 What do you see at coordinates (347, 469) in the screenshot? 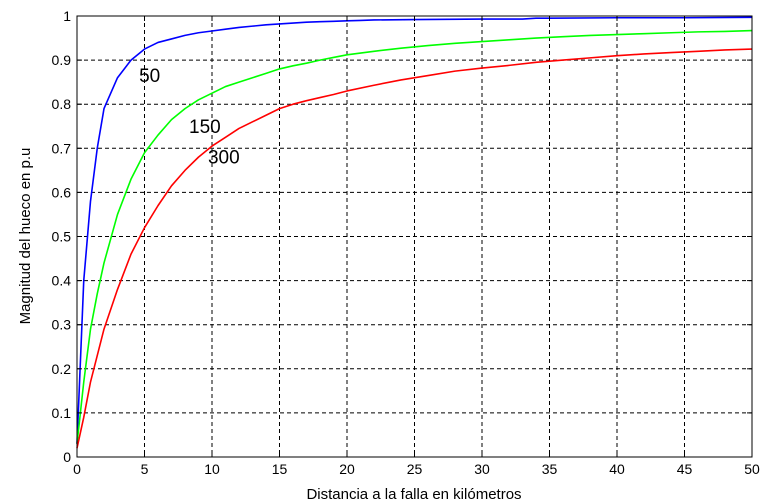
I see `x-tick-label: 20` at bounding box center [347, 469].